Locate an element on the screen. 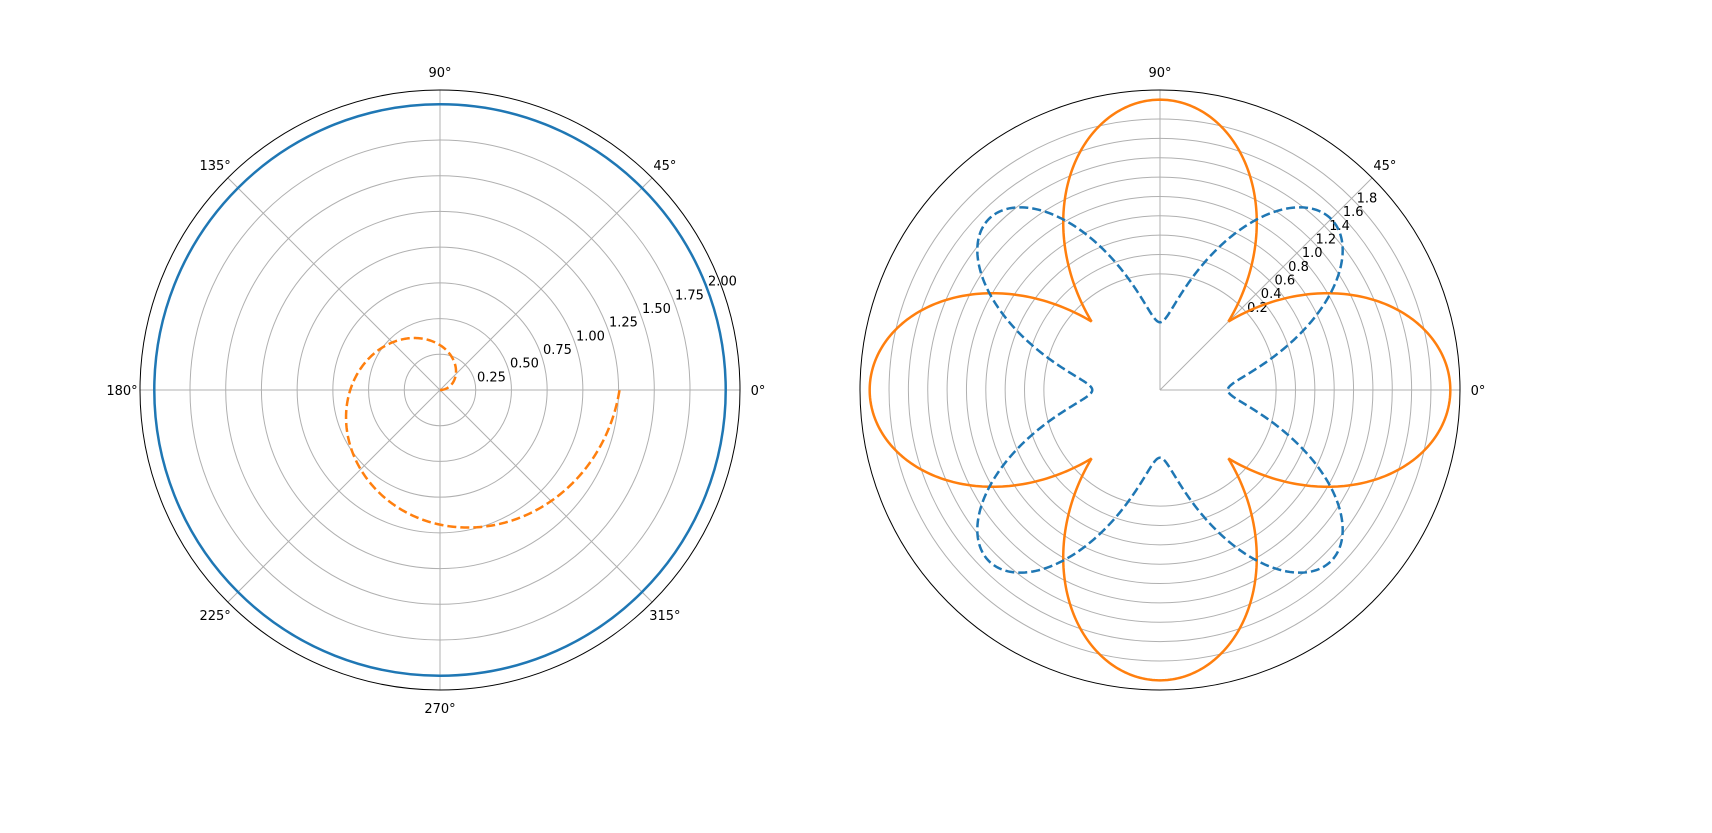 This screenshot has height=833, width=1712. series-wave-line is located at coordinates (1160, 390).